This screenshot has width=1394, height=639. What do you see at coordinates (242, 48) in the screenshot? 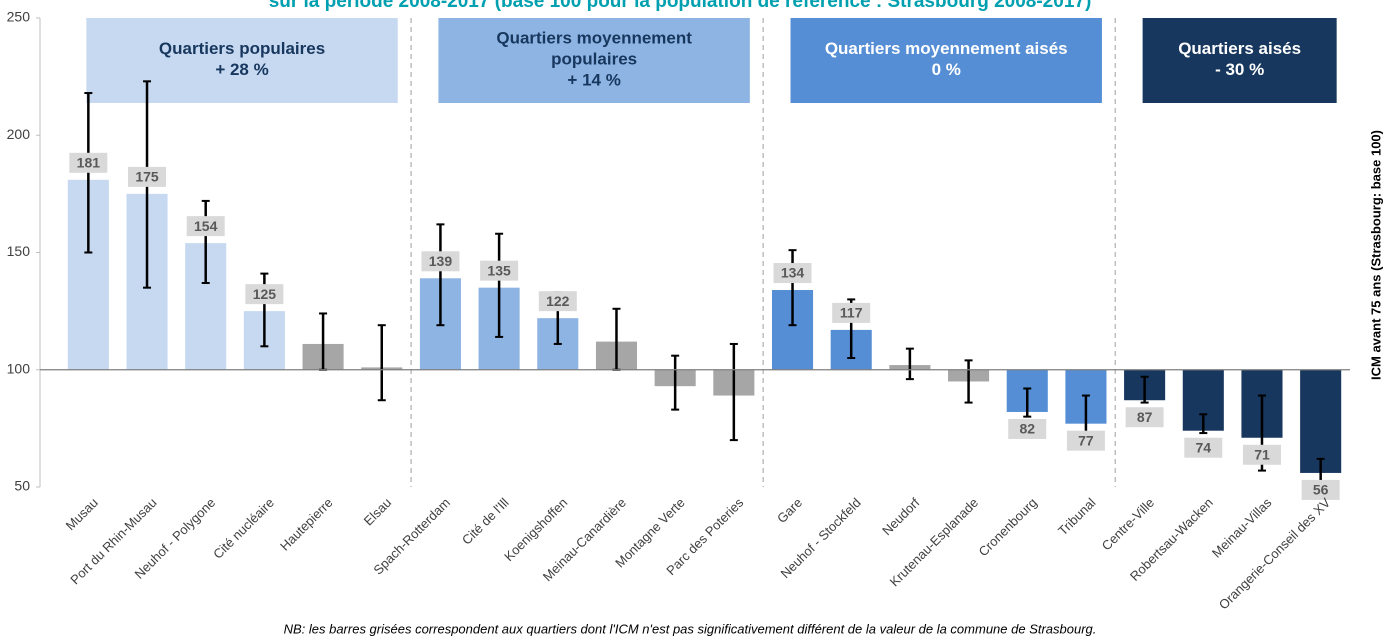
I see `group-label: Quartiers populaires` at bounding box center [242, 48].